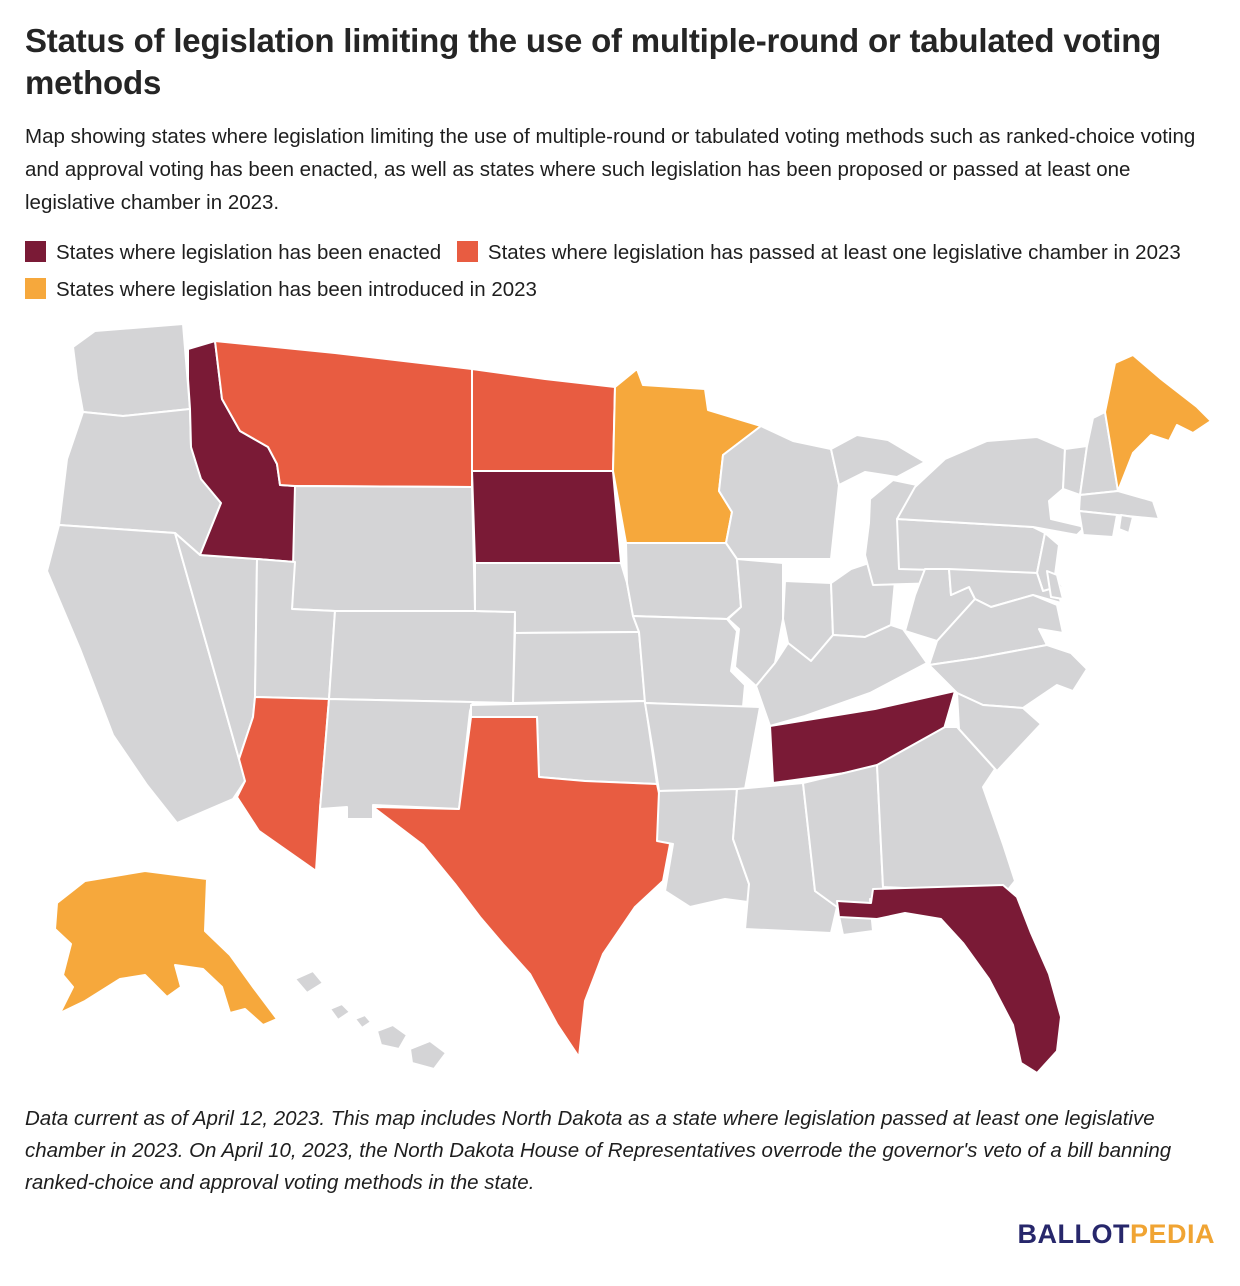 Image resolution: width=1240 pixels, height=1286 pixels. What do you see at coordinates (467, 251) in the screenshot?
I see `legend-swatch-passed` at bounding box center [467, 251].